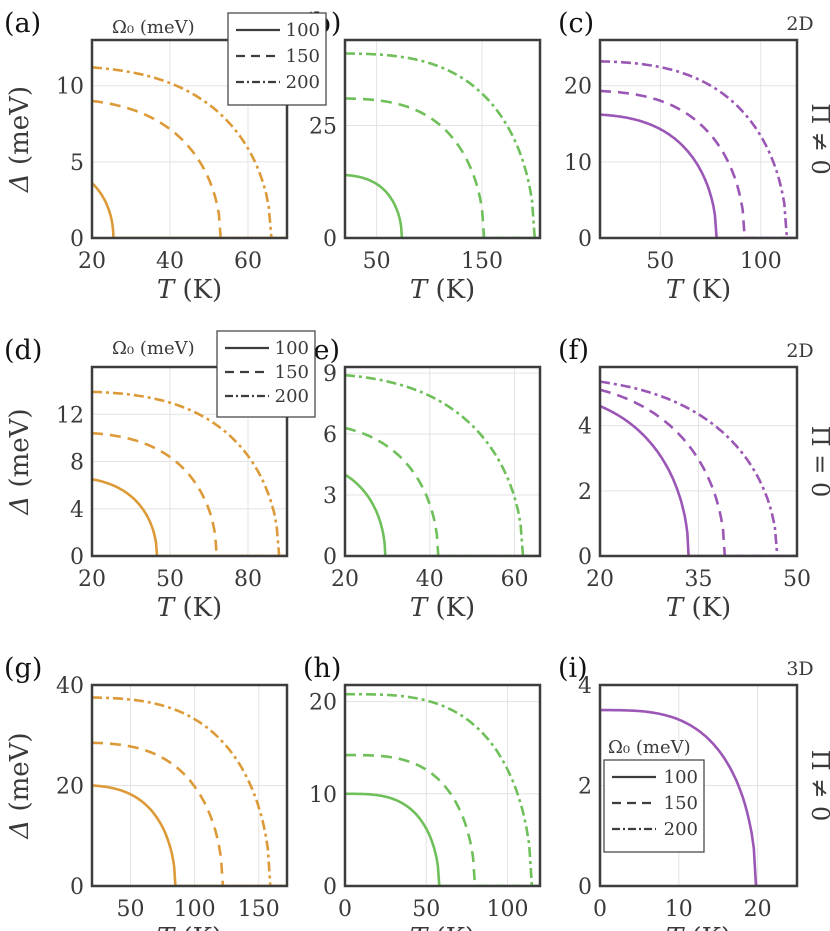 The width and height of the screenshot is (830, 931). What do you see at coordinates (20, 461) in the screenshot?
I see `y-axis-label: Δ (meV)` at bounding box center [20, 461].